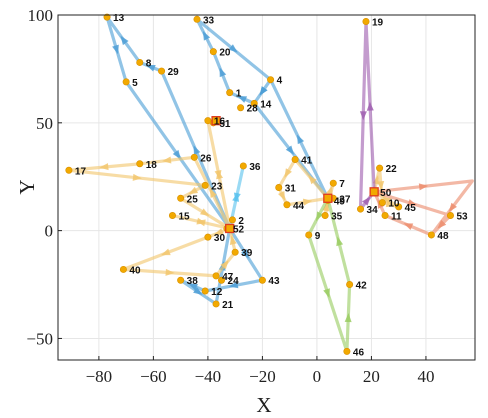  Describe the element at coordinates (317, 376) in the screenshot. I see `x-tick-label: 0` at that location.